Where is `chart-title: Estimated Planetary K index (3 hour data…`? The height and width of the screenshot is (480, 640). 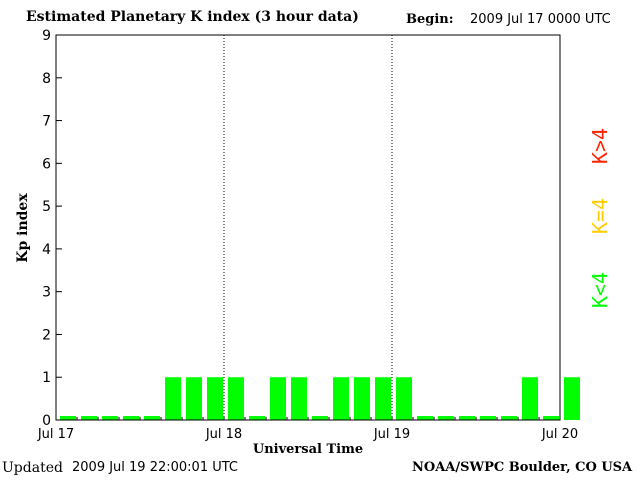 chart-title: Estimated Planetary K index (3 hour data… is located at coordinates (192, 17).